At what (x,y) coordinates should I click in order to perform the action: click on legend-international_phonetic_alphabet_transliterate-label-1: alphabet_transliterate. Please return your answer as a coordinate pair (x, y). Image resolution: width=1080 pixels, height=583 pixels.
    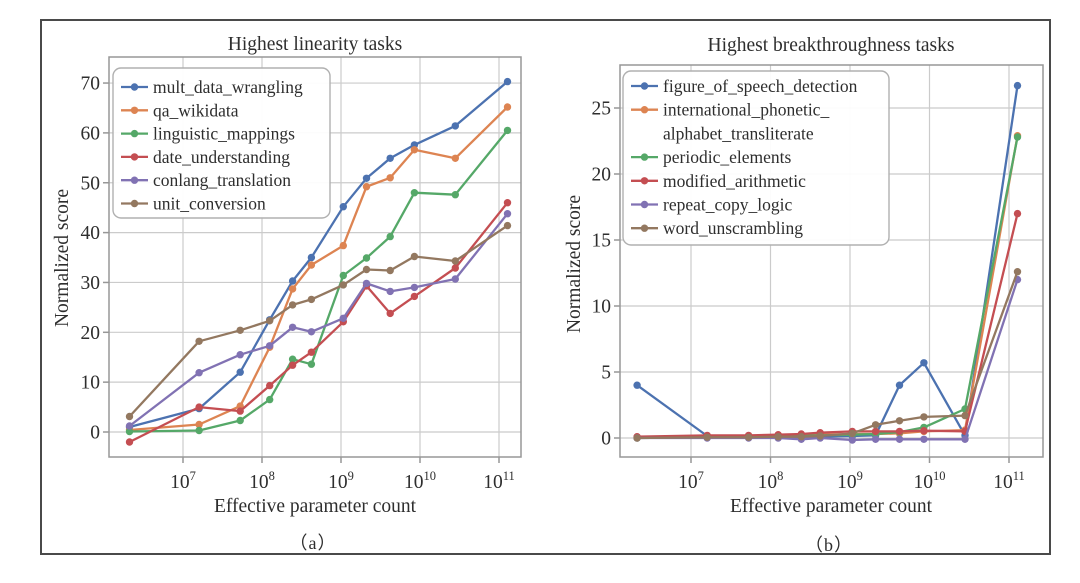
    Looking at the image, I should click on (738, 133).